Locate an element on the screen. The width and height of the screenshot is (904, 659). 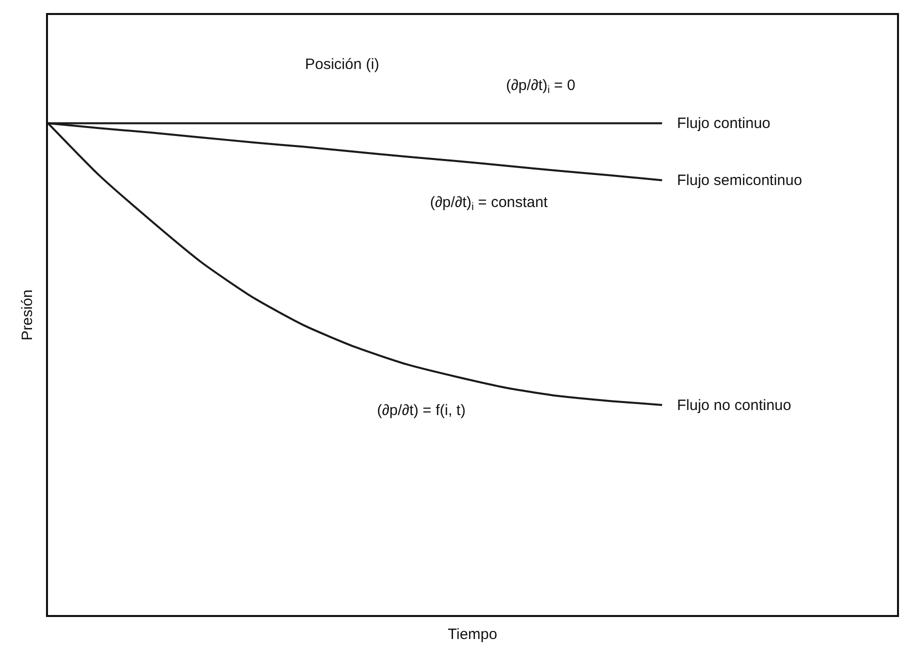
y-axis-title: Presión is located at coordinates (27, 315).